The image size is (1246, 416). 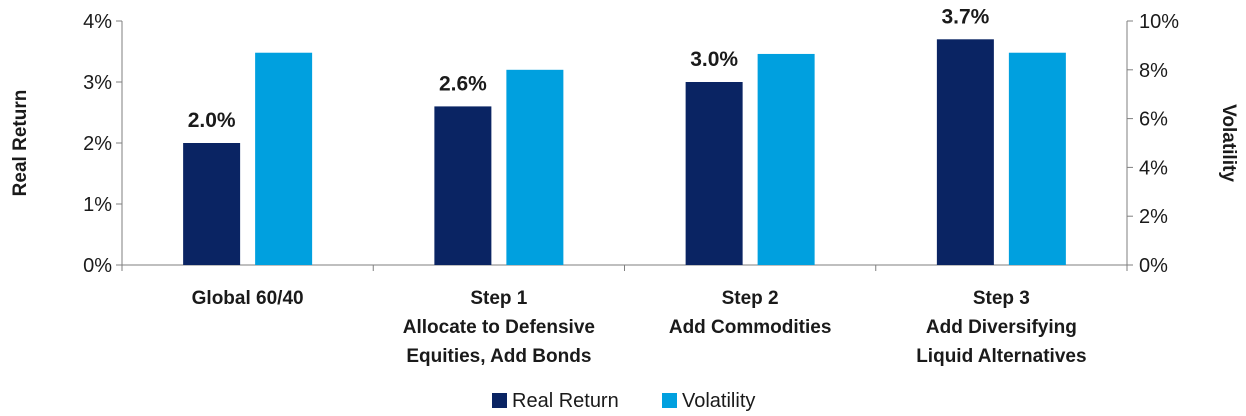 I want to click on right-axis-title: Volatility, so click(x=1228, y=143).